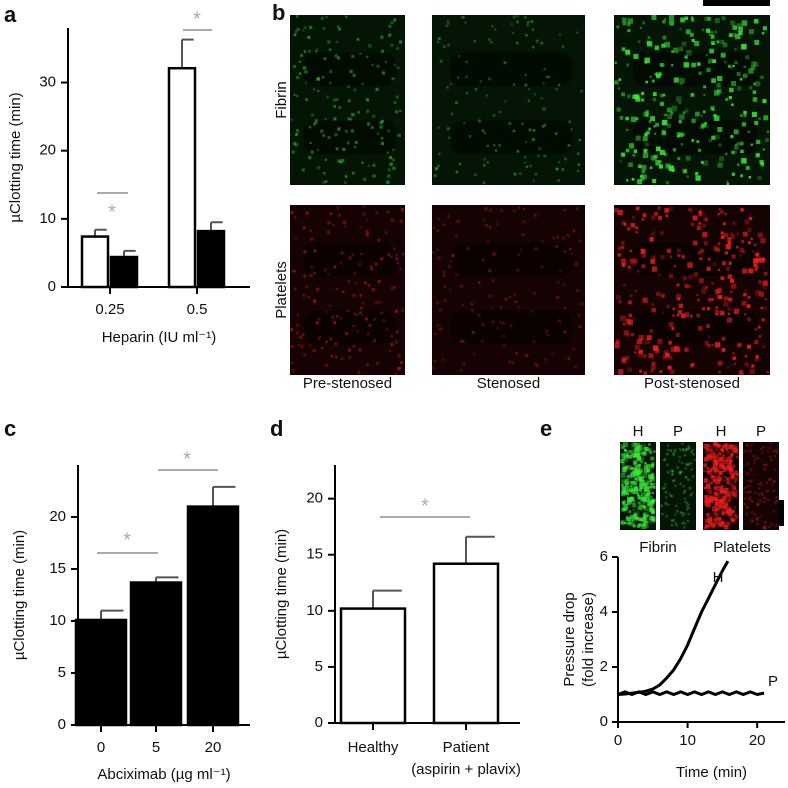 The width and height of the screenshot is (788, 788). What do you see at coordinates (718, 577) in the screenshot?
I see `series-label: H` at bounding box center [718, 577].